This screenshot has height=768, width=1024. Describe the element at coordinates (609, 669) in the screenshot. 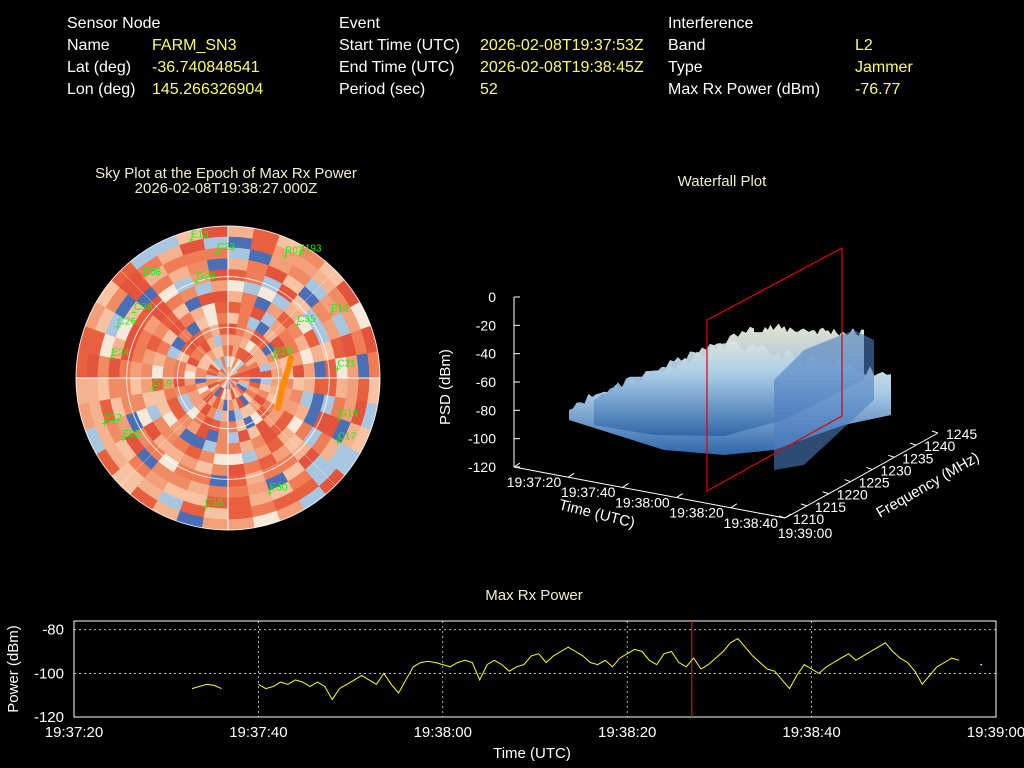

I see `maxrx-series-line` at that location.